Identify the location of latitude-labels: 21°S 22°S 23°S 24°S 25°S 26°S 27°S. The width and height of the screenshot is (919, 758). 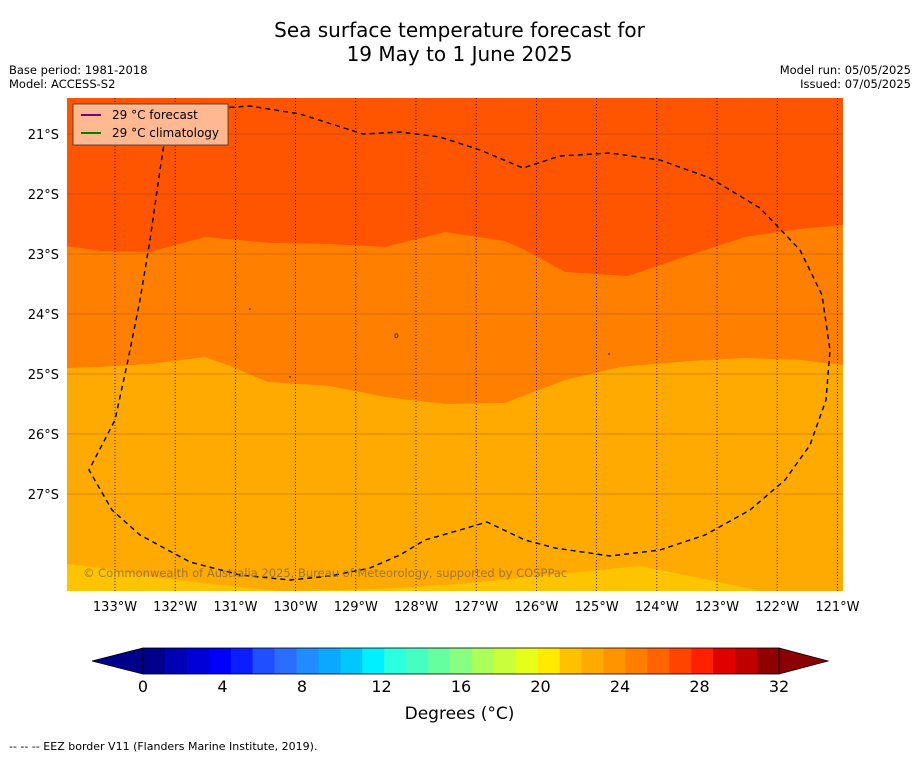
(43, 315).